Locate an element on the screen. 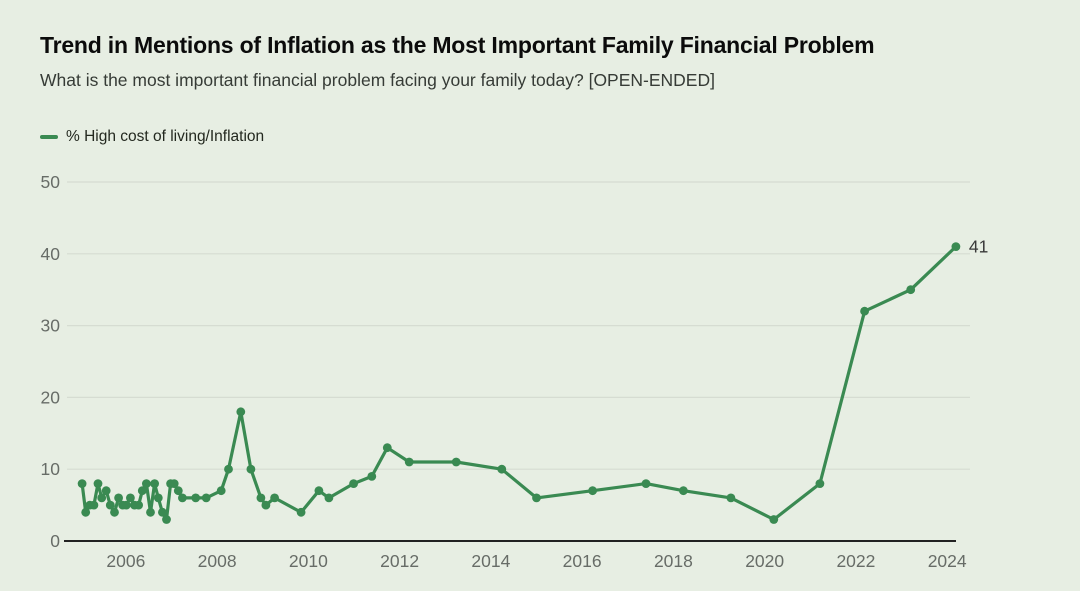  y-tick-label: 40 is located at coordinates (51, 254).